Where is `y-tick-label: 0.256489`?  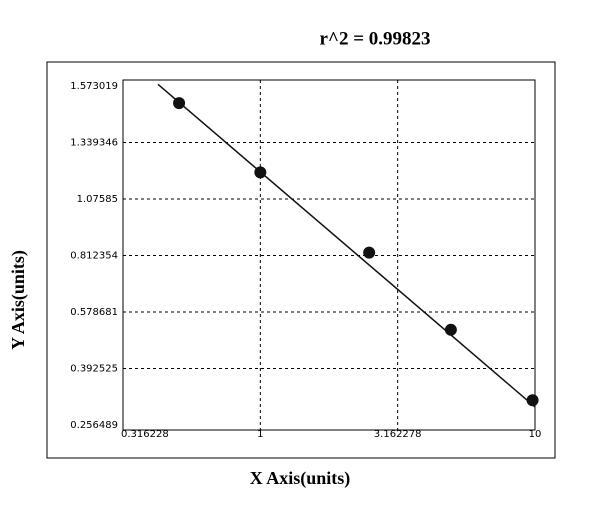 y-tick-label: 0.256489 is located at coordinates (94, 425).